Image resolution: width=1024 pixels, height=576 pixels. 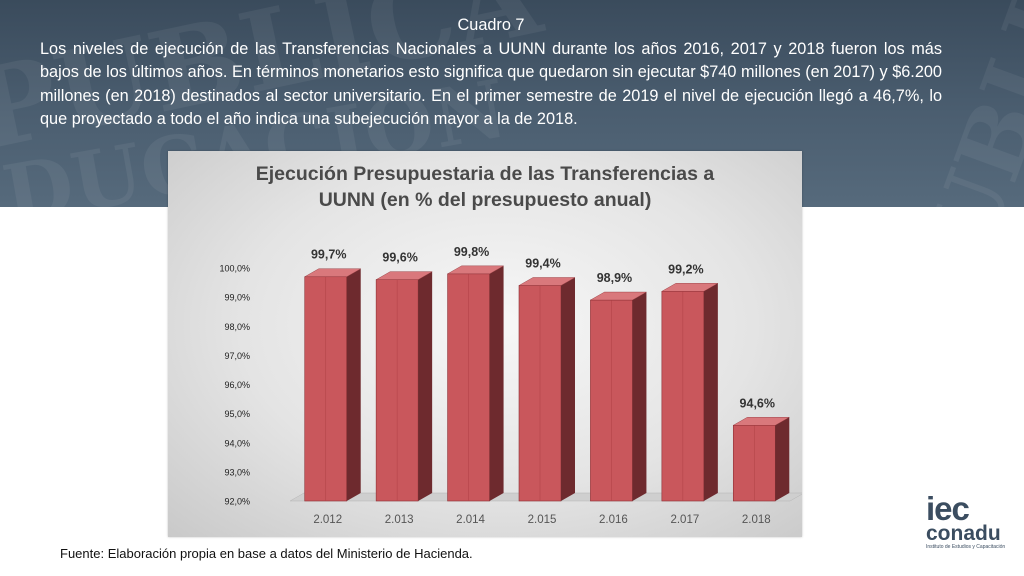 I want to click on y-tick-label: 96,0%, so click(x=237, y=385).